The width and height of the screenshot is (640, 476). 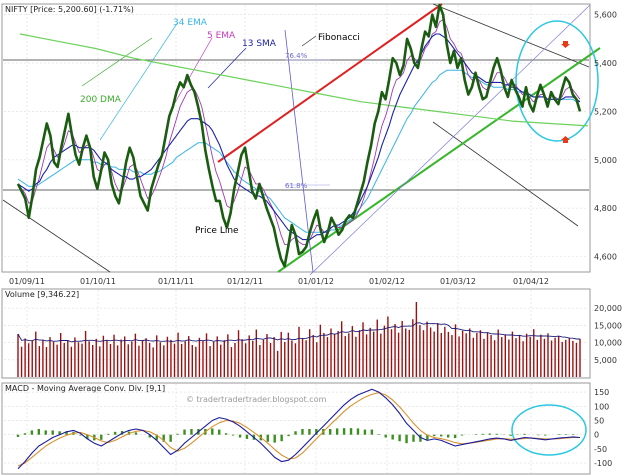 What do you see at coordinates (56, 236) in the screenshot?
I see `trendline-left-black` at bounding box center [56, 236].